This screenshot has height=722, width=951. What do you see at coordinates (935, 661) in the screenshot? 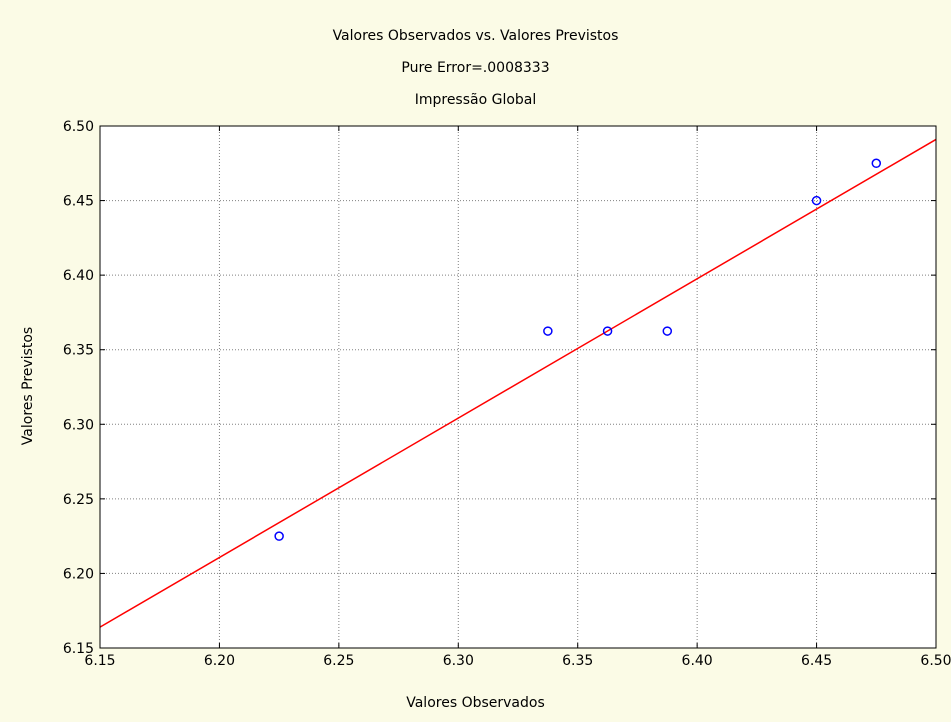
I see `x-tick-label: 6.50` at bounding box center [935, 661].